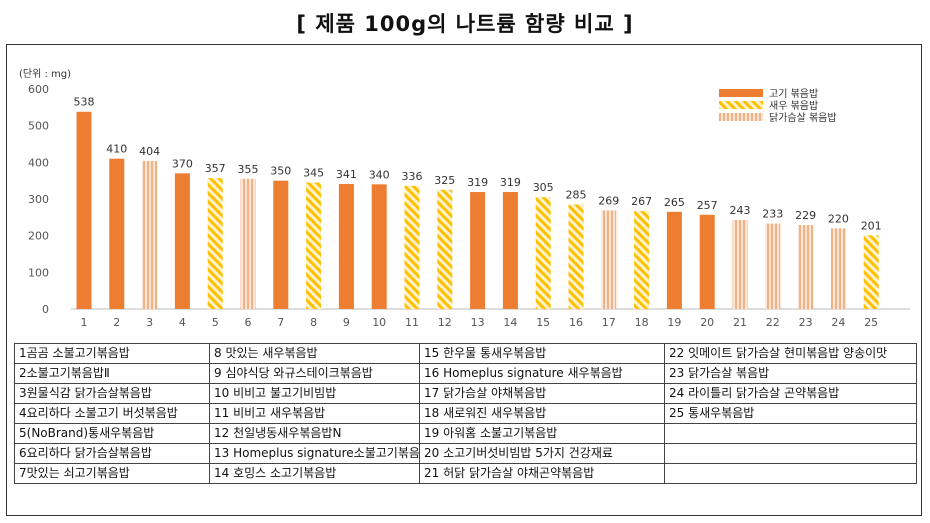  Describe the element at coordinates (510, 322) in the screenshot. I see `x-tick-label: 14` at that location.